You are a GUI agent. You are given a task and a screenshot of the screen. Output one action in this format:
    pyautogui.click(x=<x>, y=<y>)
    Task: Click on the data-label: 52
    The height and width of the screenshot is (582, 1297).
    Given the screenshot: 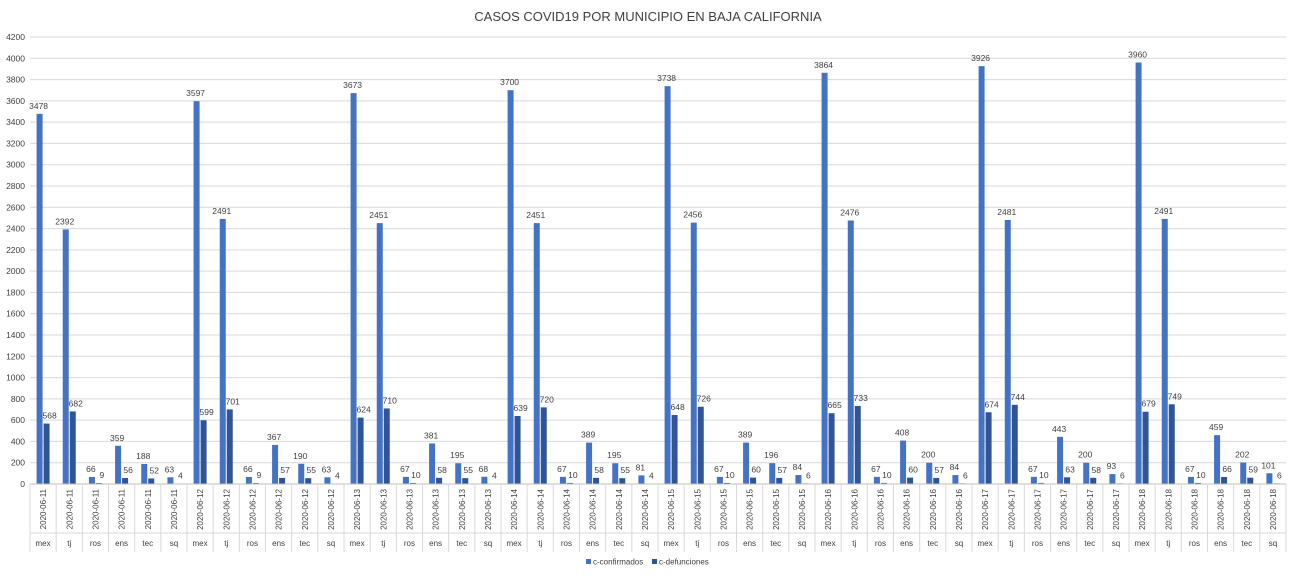 What is the action you would take?
    pyautogui.click(x=155, y=470)
    